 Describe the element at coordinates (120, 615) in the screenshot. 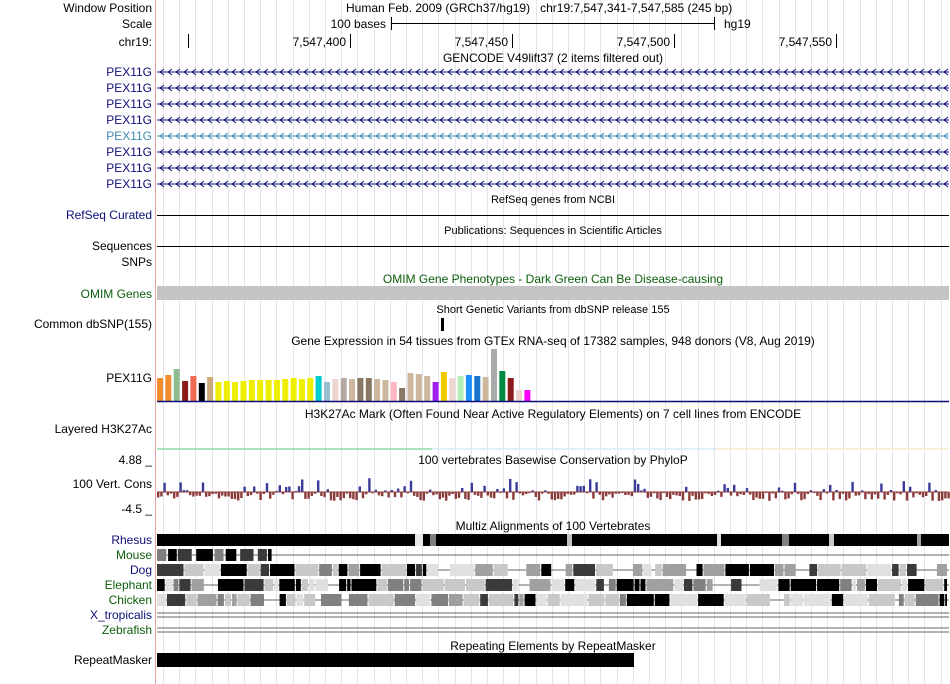

I see `multiz-species-label: X_tropicalis` at that location.